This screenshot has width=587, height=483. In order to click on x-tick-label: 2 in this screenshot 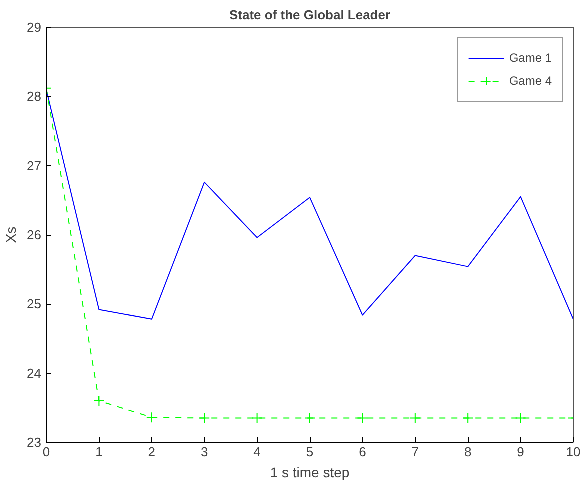, I will do `click(152, 452)`.